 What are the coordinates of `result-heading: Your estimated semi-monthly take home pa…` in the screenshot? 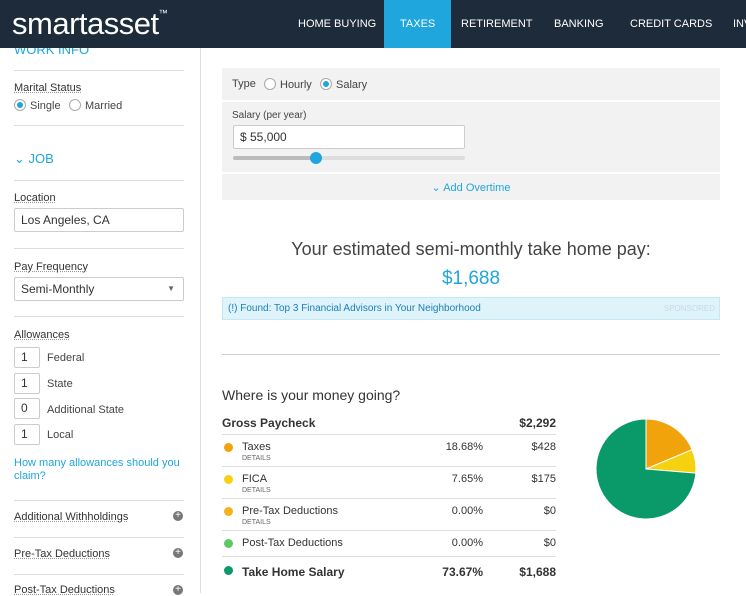 It's located at (471, 249).